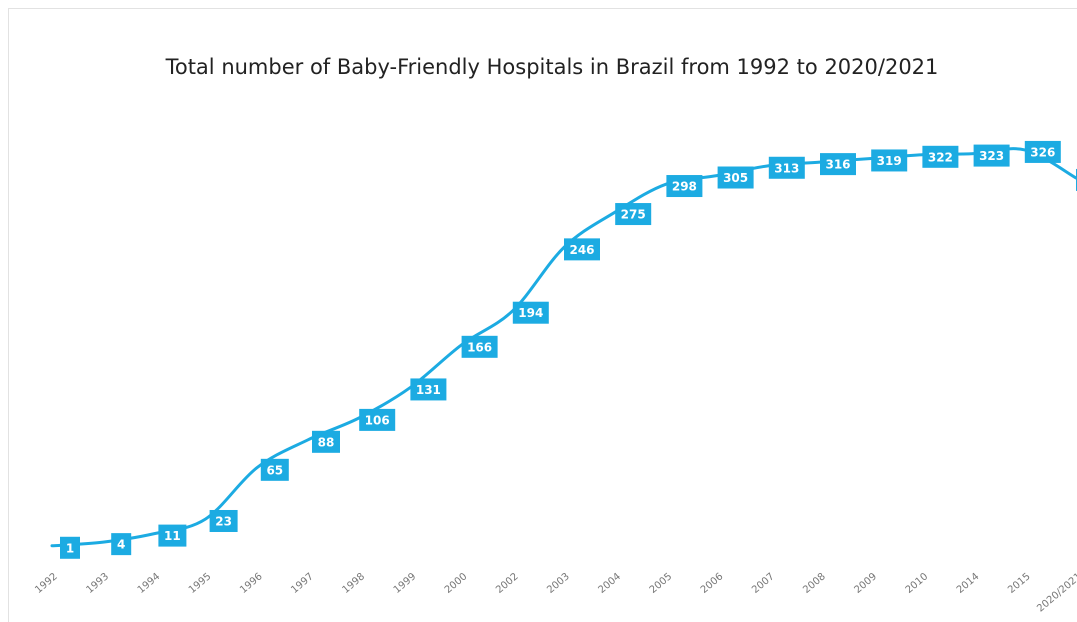 The image size is (1077, 622). I want to click on data-label: 194, so click(530, 313).